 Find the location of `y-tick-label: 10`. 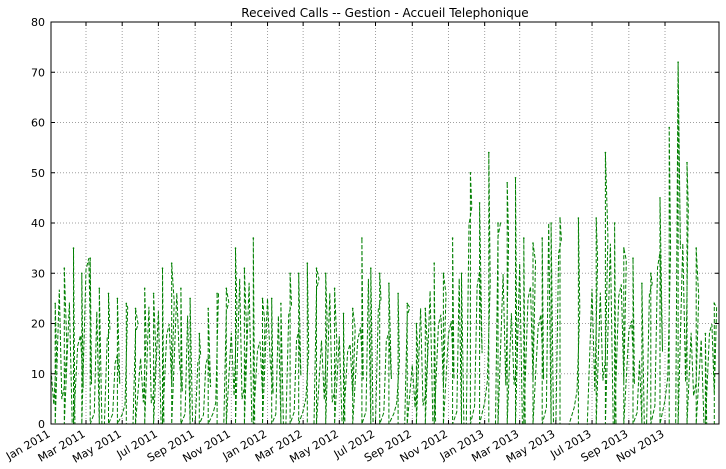

y-tick-label: 10 is located at coordinates (38, 374).